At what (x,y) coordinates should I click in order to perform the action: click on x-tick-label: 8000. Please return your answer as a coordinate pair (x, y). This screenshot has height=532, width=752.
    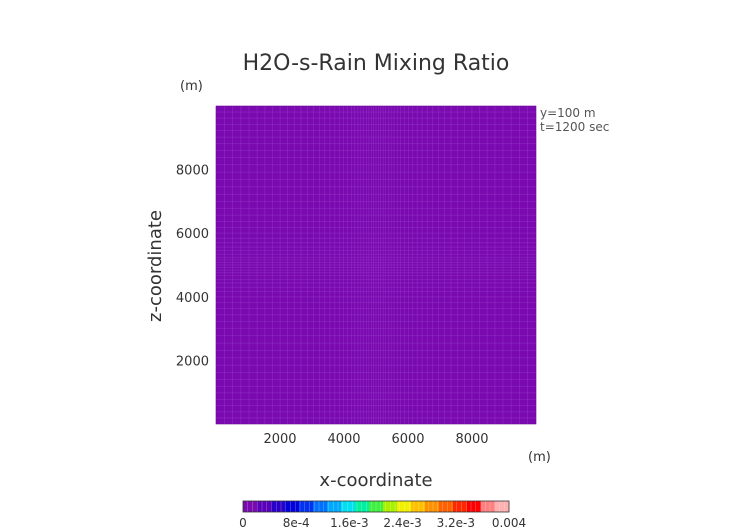
    Looking at the image, I should click on (471, 439).